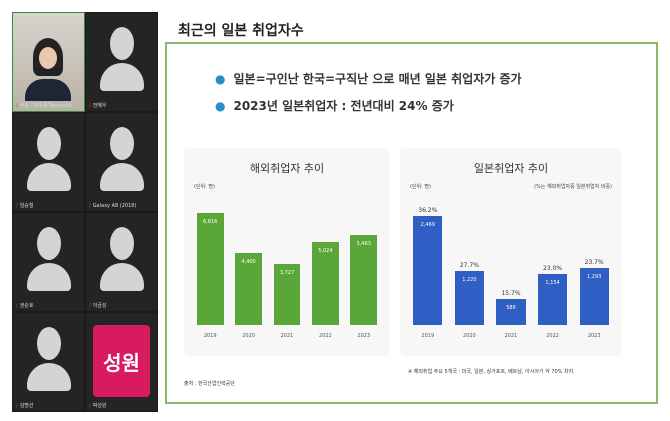 This screenshot has height=421, width=670. I want to click on participant-name-text: Galaxy A8 (2018), so click(114, 206).